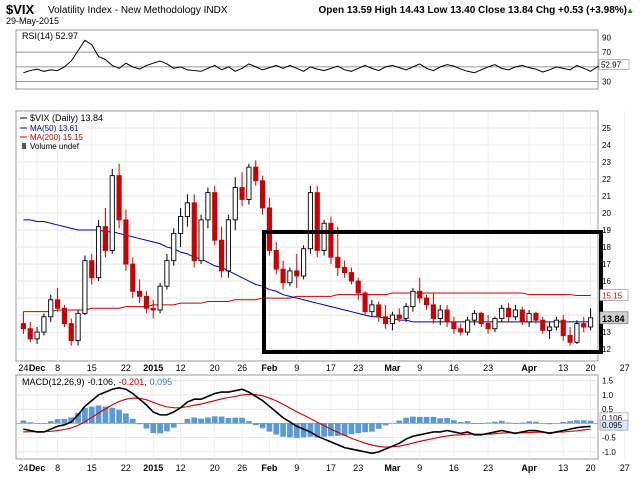 The image size is (640, 479). I want to click on macd-signal-line, so click(307, 420).